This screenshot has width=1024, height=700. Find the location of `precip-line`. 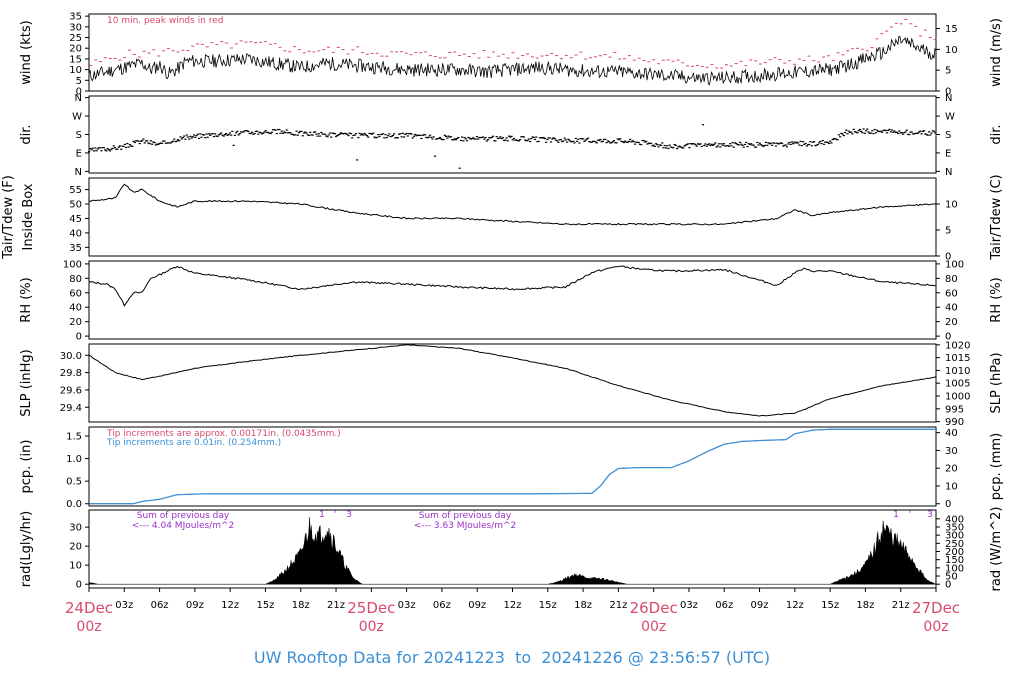

precip-line is located at coordinates (512, 466).